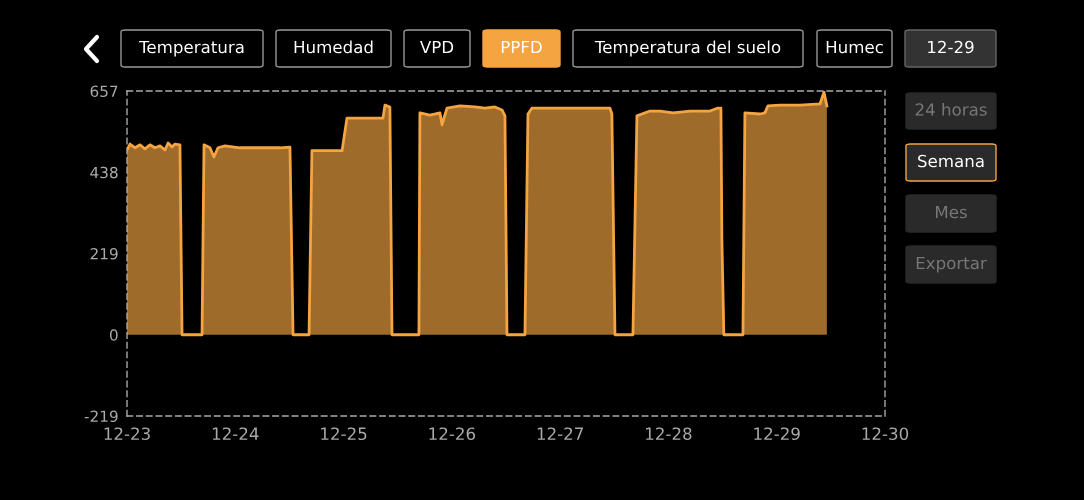  What do you see at coordinates (951, 212) in the screenshot?
I see `text: Mes` at bounding box center [951, 212].